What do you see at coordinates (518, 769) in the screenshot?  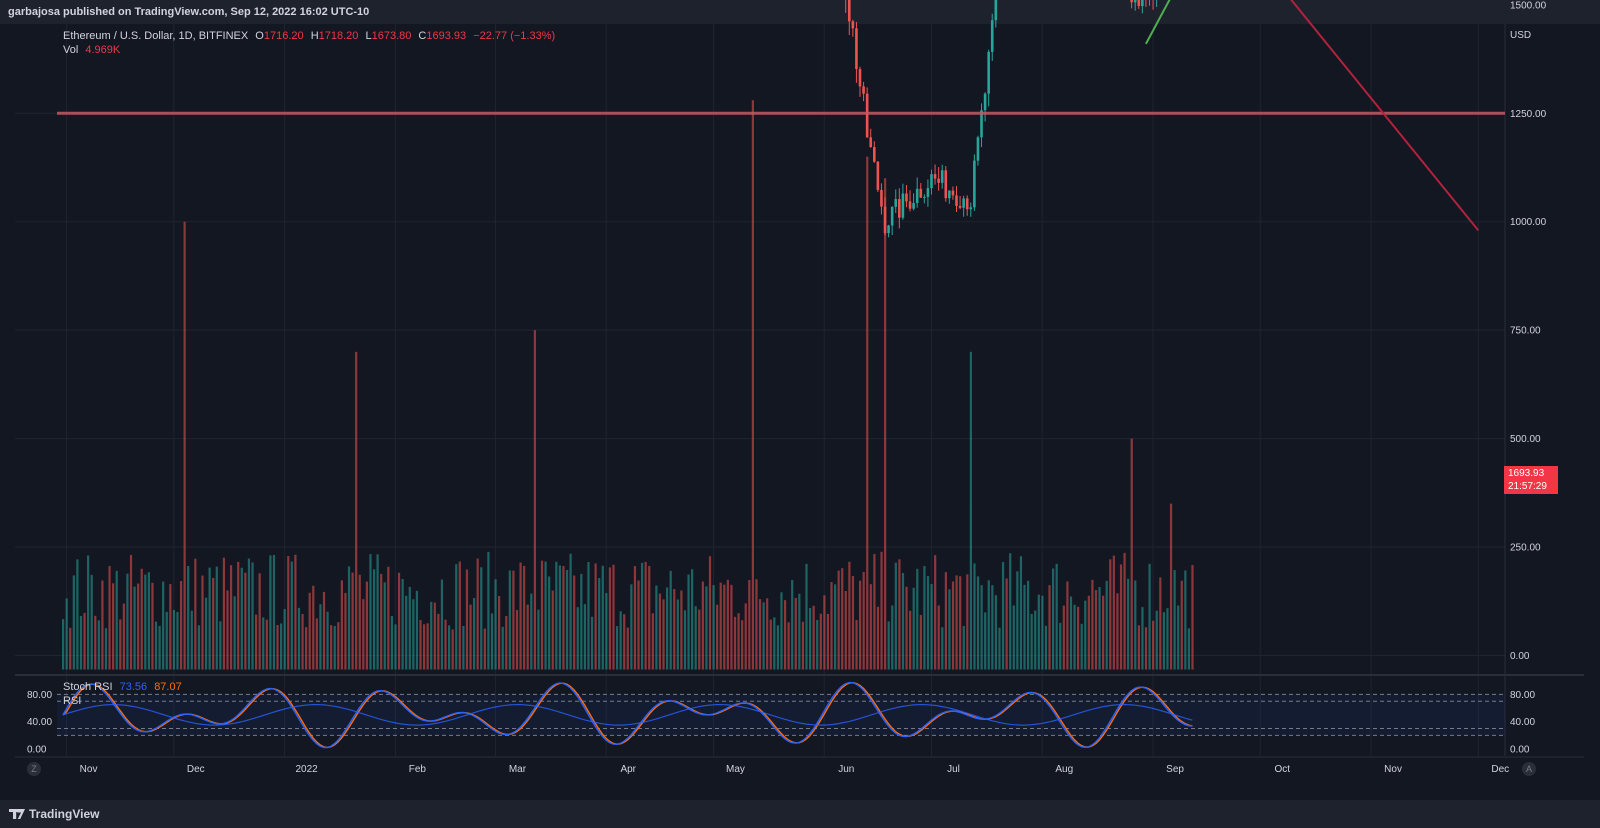 I see `time-tick-label: Mar` at bounding box center [518, 769].